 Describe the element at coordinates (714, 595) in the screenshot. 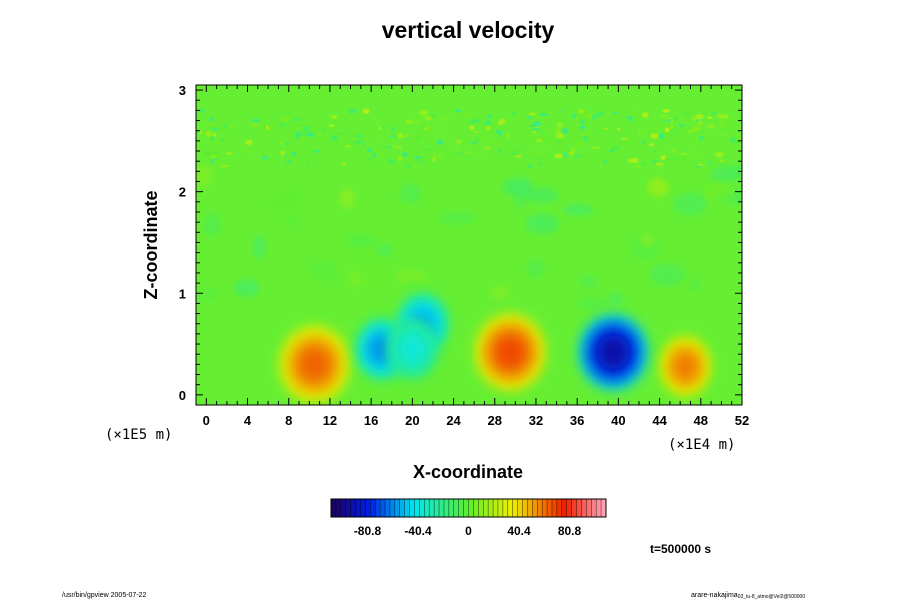

I see `footer-right-main: arare-nakajima` at that location.